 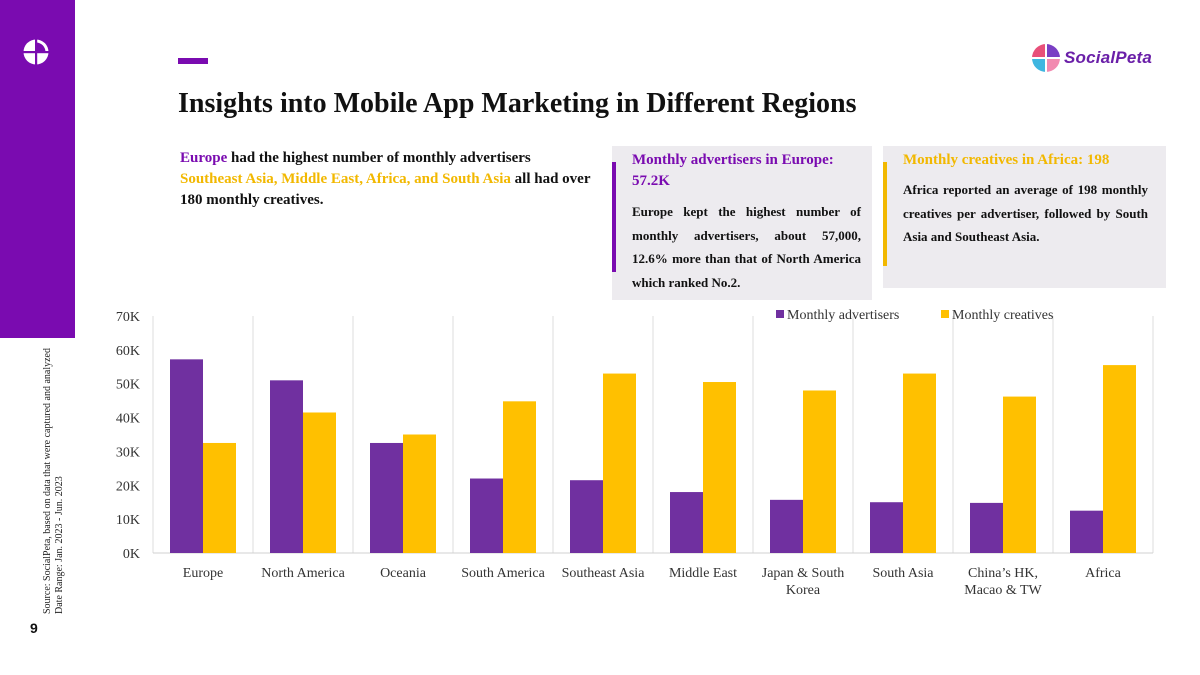 I want to click on card-title: Monthly advertisers in Europe: 57.2K, so click(x=733, y=170).